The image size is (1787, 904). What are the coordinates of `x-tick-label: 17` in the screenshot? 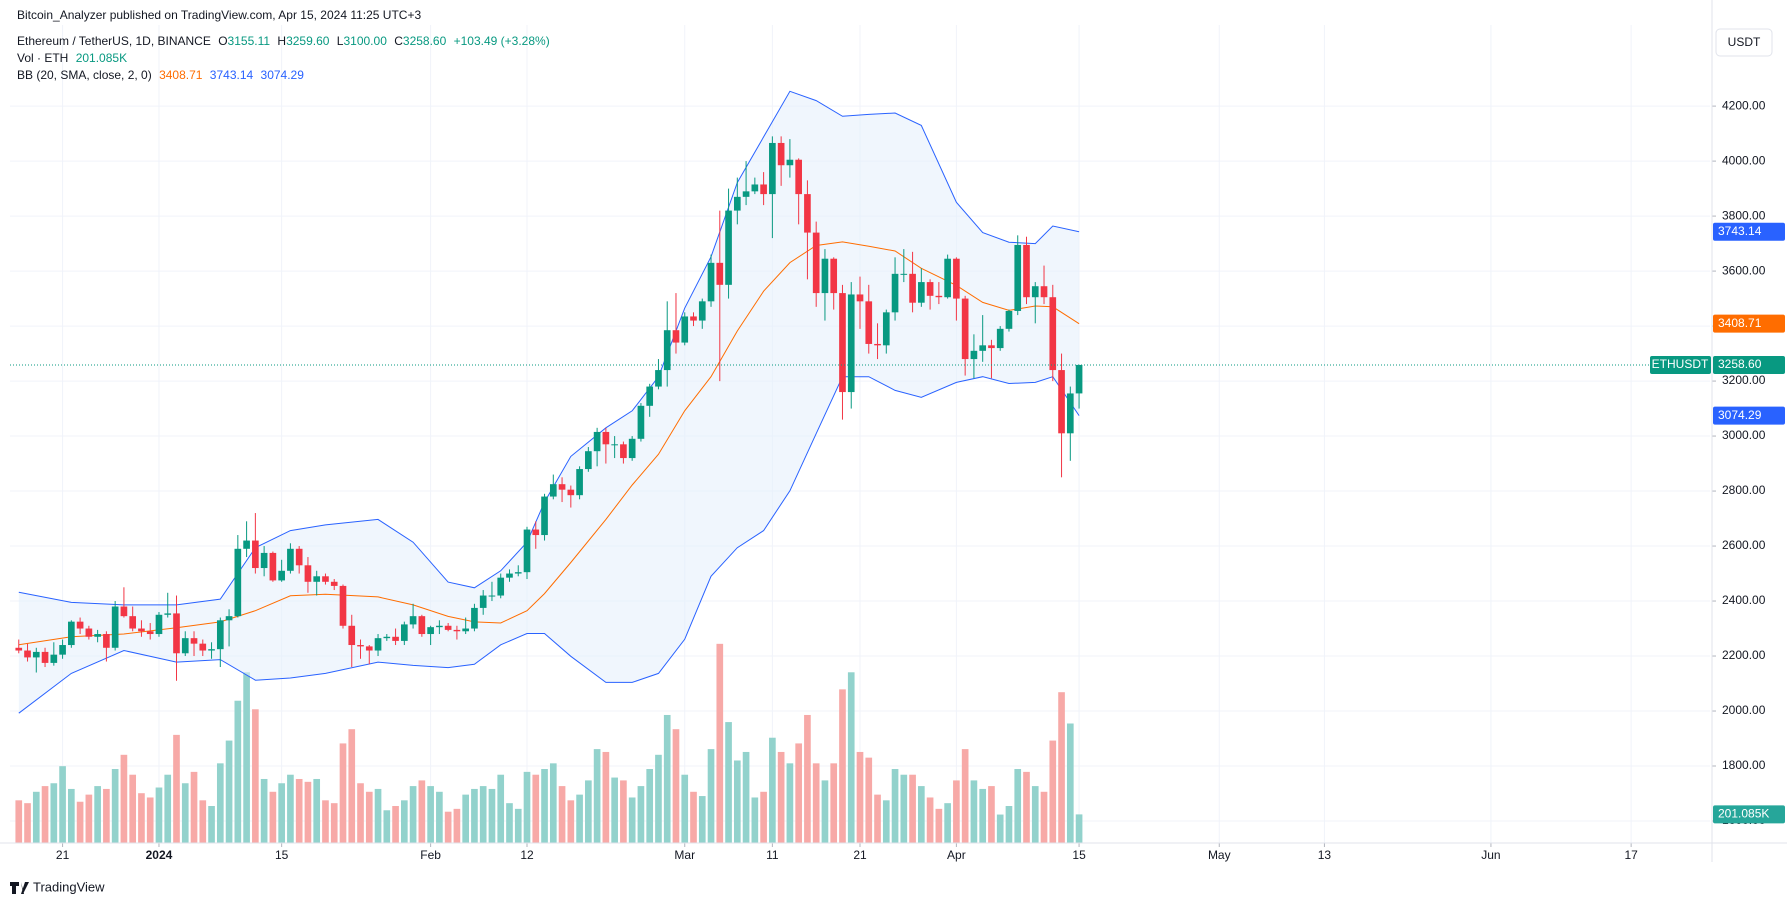 It's located at (1631, 855).